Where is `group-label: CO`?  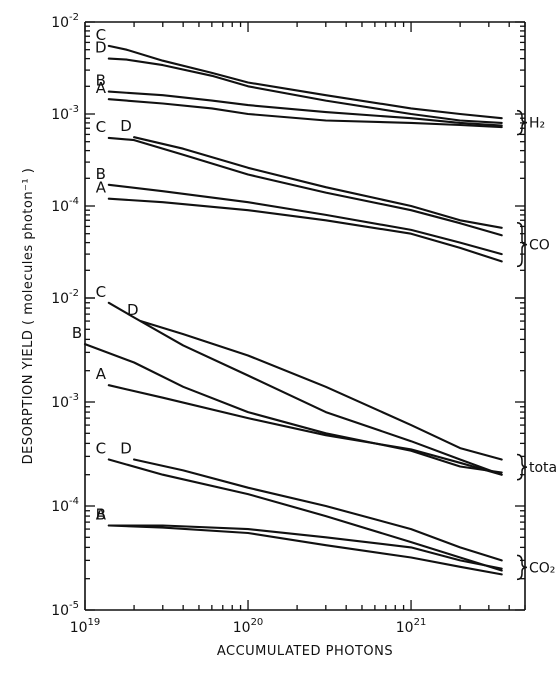
group-label: CO is located at coordinates (539, 246).